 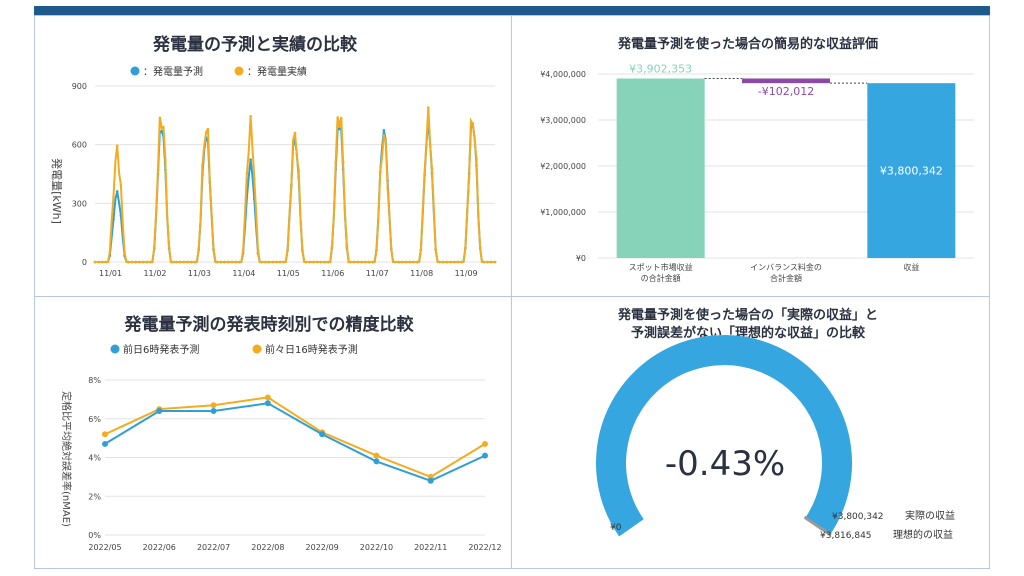 I want to click on y-tick-label: ¥4,000,000, so click(x=563, y=74).